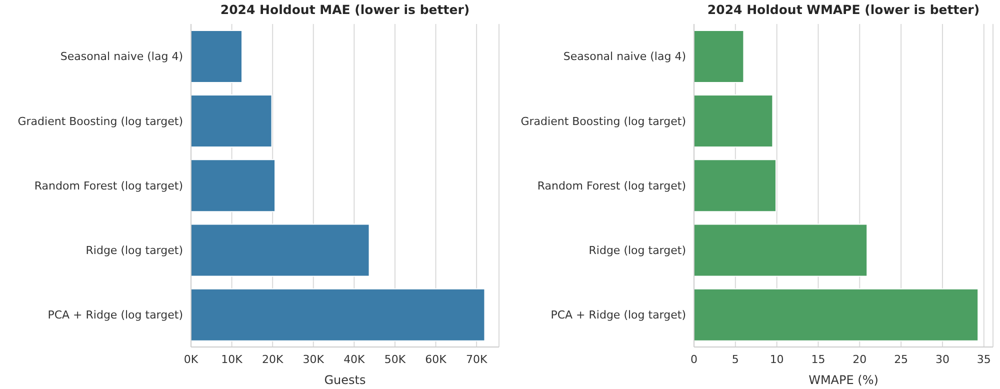 The height and width of the screenshot is (389, 1000). Describe the element at coordinates (818, 359) in the screenshot. I see `x-tick-label: 15` at that location.